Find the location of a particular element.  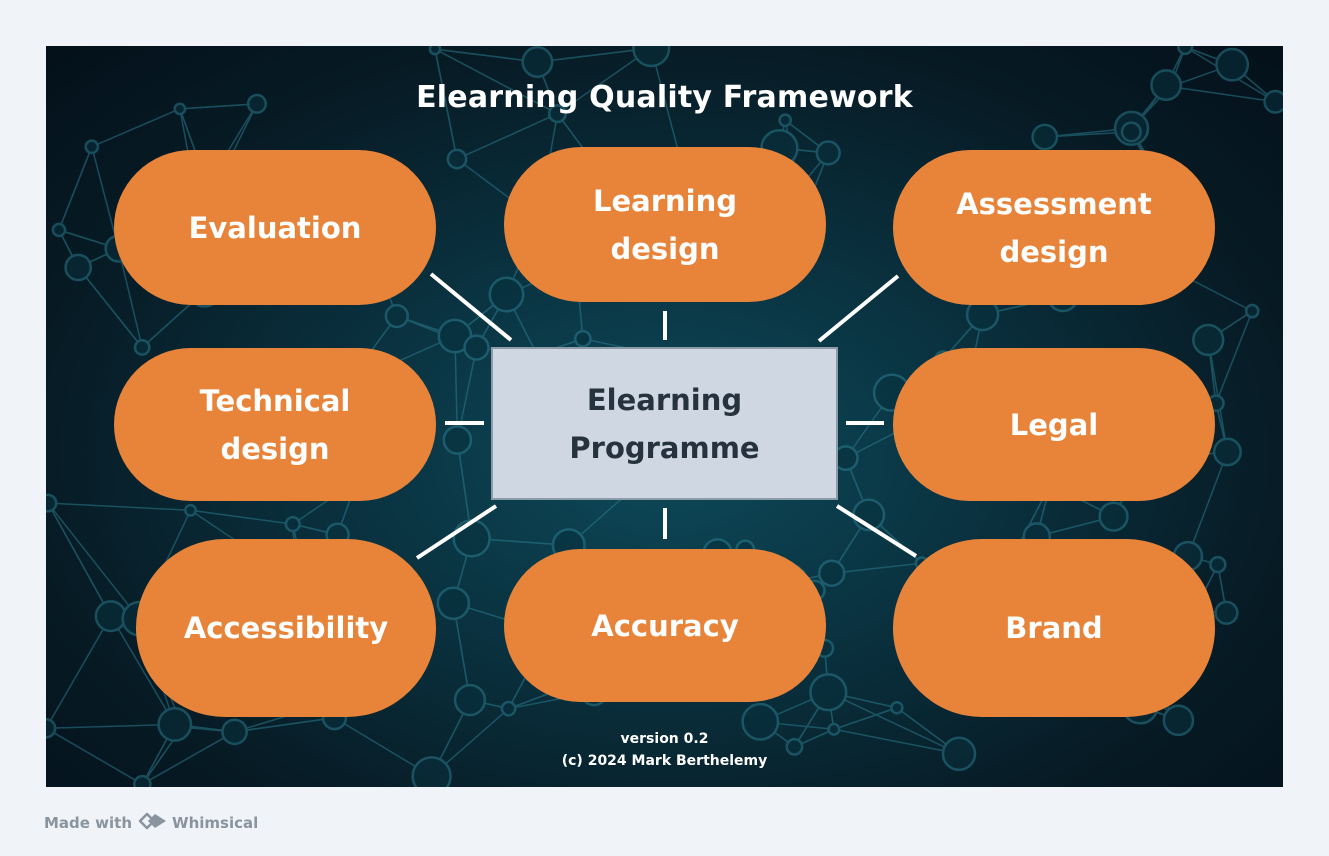

node-legal: Legal is located at coordinates (1054, 424).